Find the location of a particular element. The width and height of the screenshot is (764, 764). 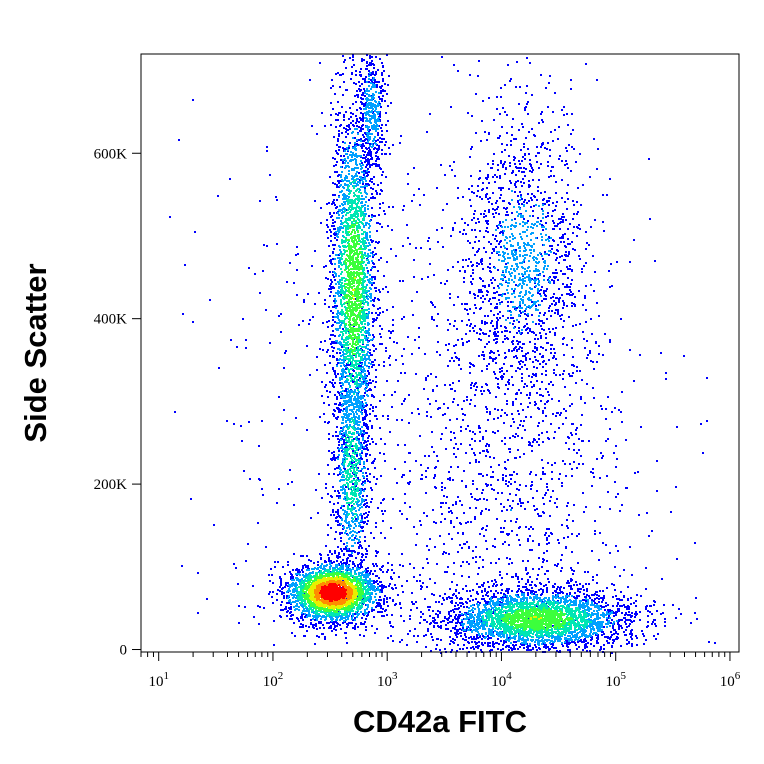

density-level-6-points is located at coordinates (333, 592).